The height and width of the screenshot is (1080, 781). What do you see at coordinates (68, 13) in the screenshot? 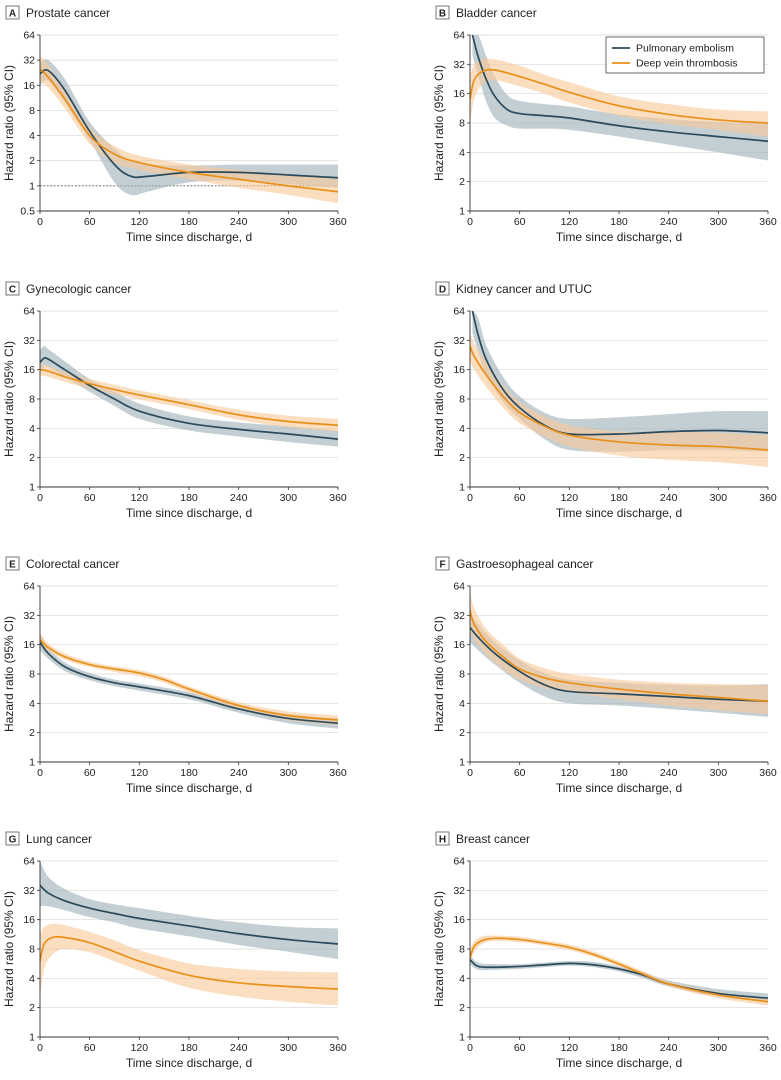
I see `panel-title: Prostate cancer` at bounding box center [68, 13].